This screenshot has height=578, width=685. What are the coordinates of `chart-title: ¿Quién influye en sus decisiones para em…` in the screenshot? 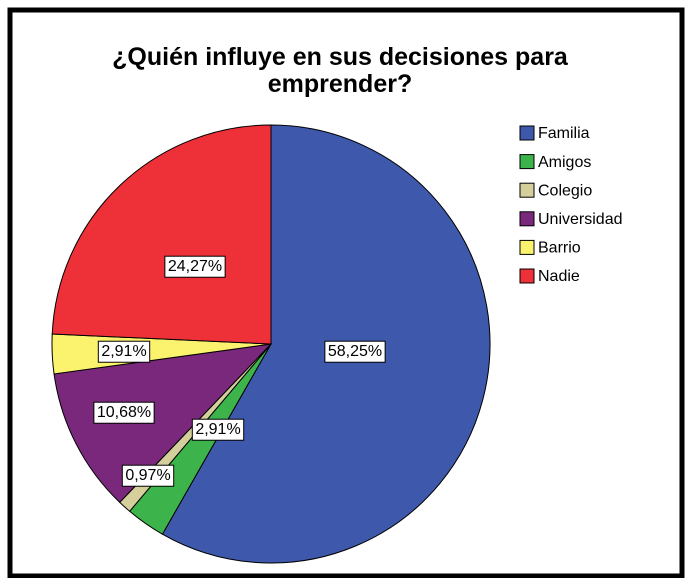 It's located at (340, 70).